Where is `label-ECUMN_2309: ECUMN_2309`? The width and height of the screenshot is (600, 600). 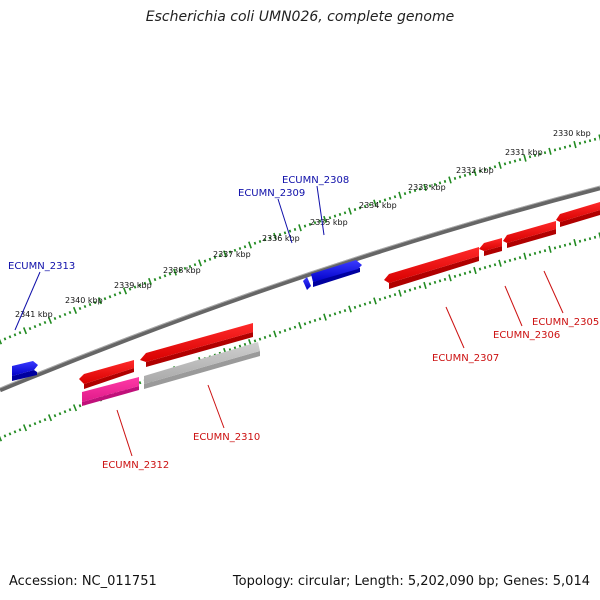 label-ECUMN_2309: ECUMN_2309 is located at coordinates (271, 193).